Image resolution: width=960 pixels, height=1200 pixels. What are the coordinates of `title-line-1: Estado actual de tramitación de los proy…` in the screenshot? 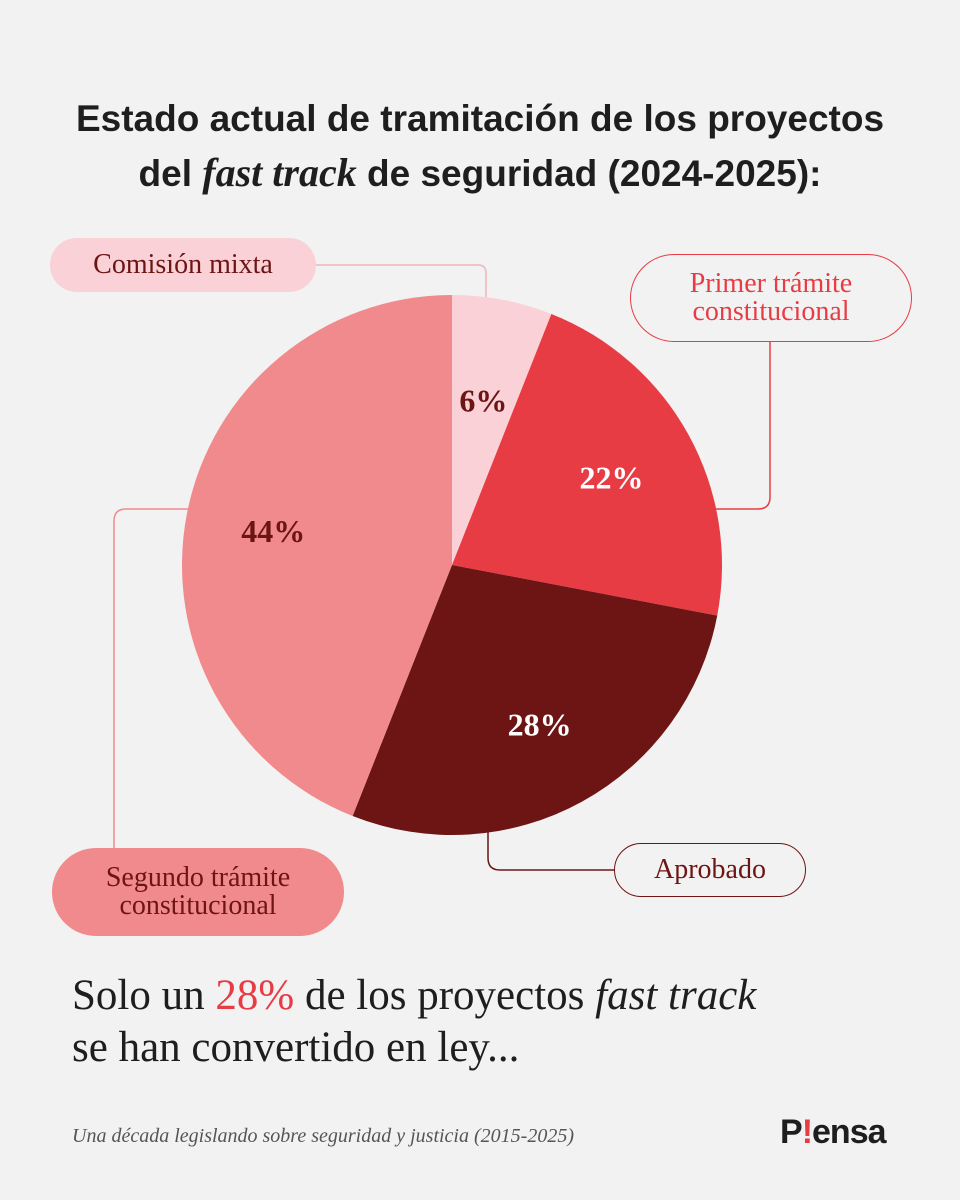 It's located at (480, 118).